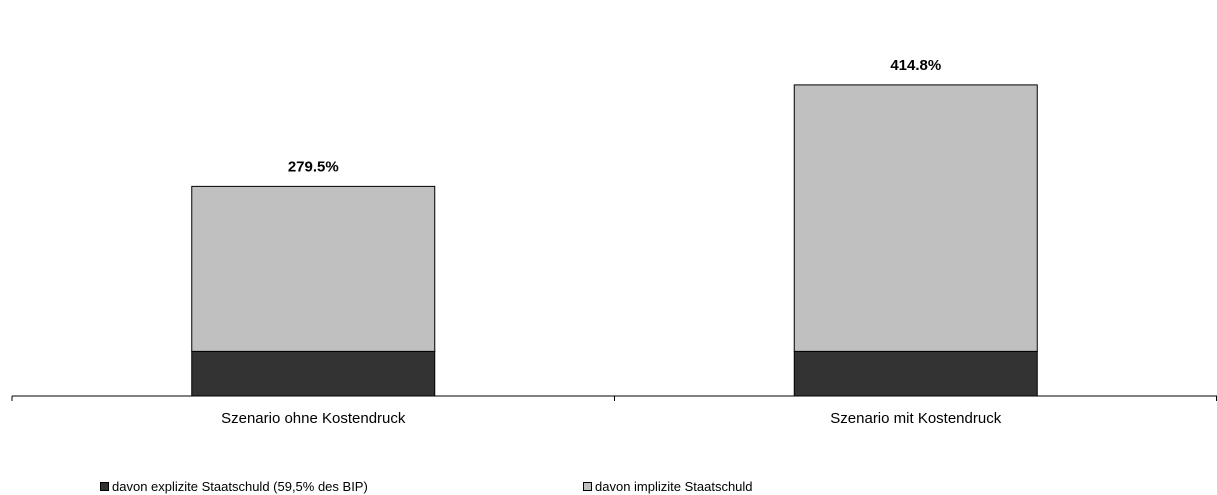 Image resolution: width=1217 pixels, height=495 pixels. I want to click on x-category-label: Szenario mit Kostendruck, so click(915, 418).